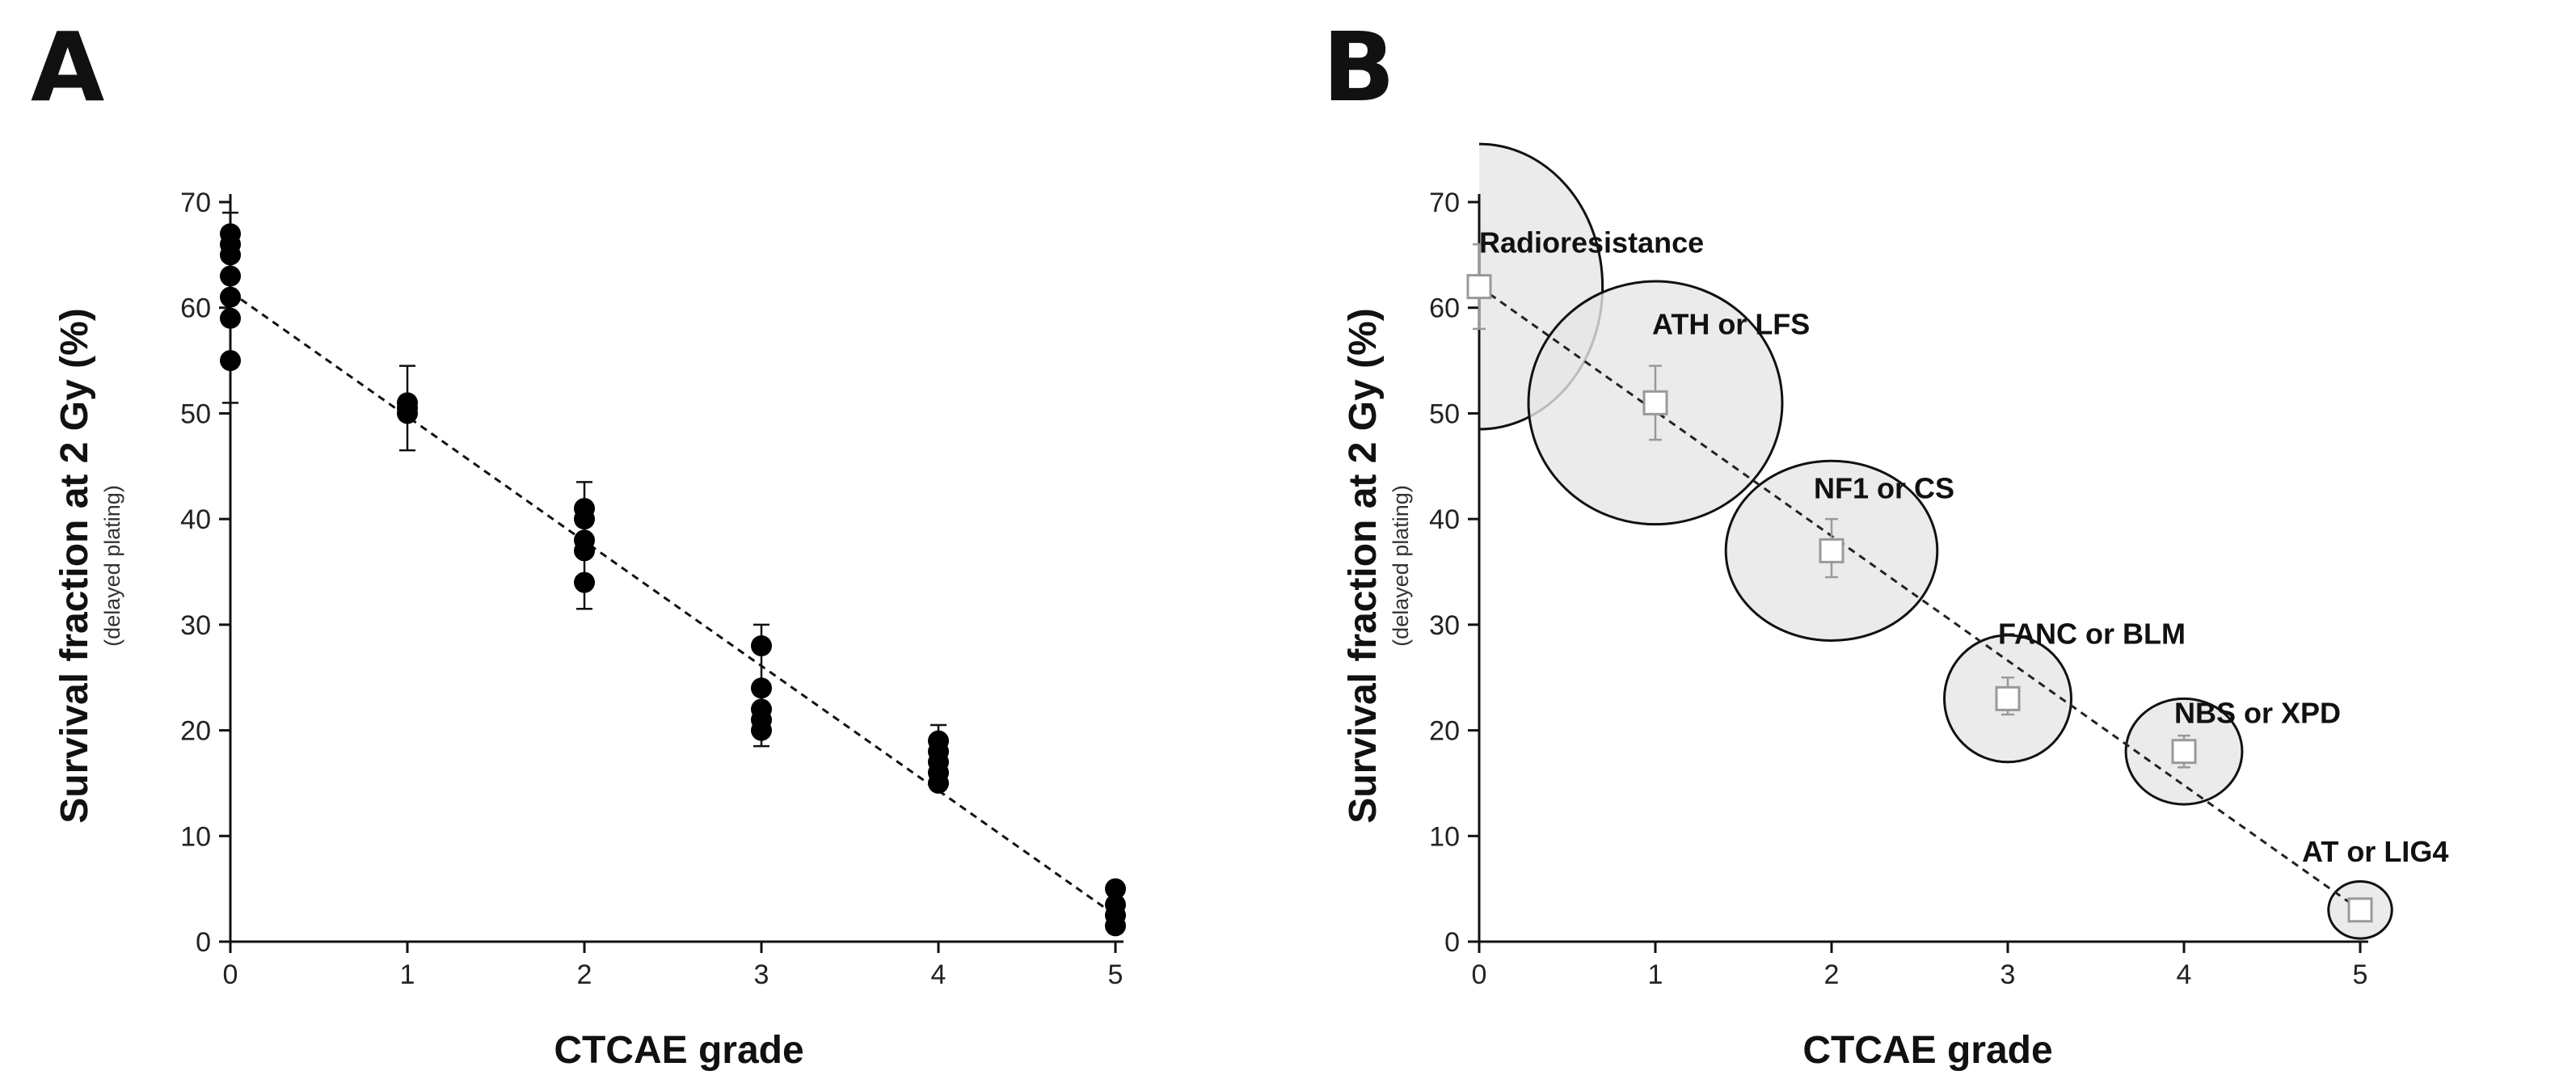 The height and width of the screenshot is (1092, 2576). What do you see at coordinates (2184, 975) in the screenshot?
I see `panel-b-x-tick-label: 4` at bounding box center [2184, 975].